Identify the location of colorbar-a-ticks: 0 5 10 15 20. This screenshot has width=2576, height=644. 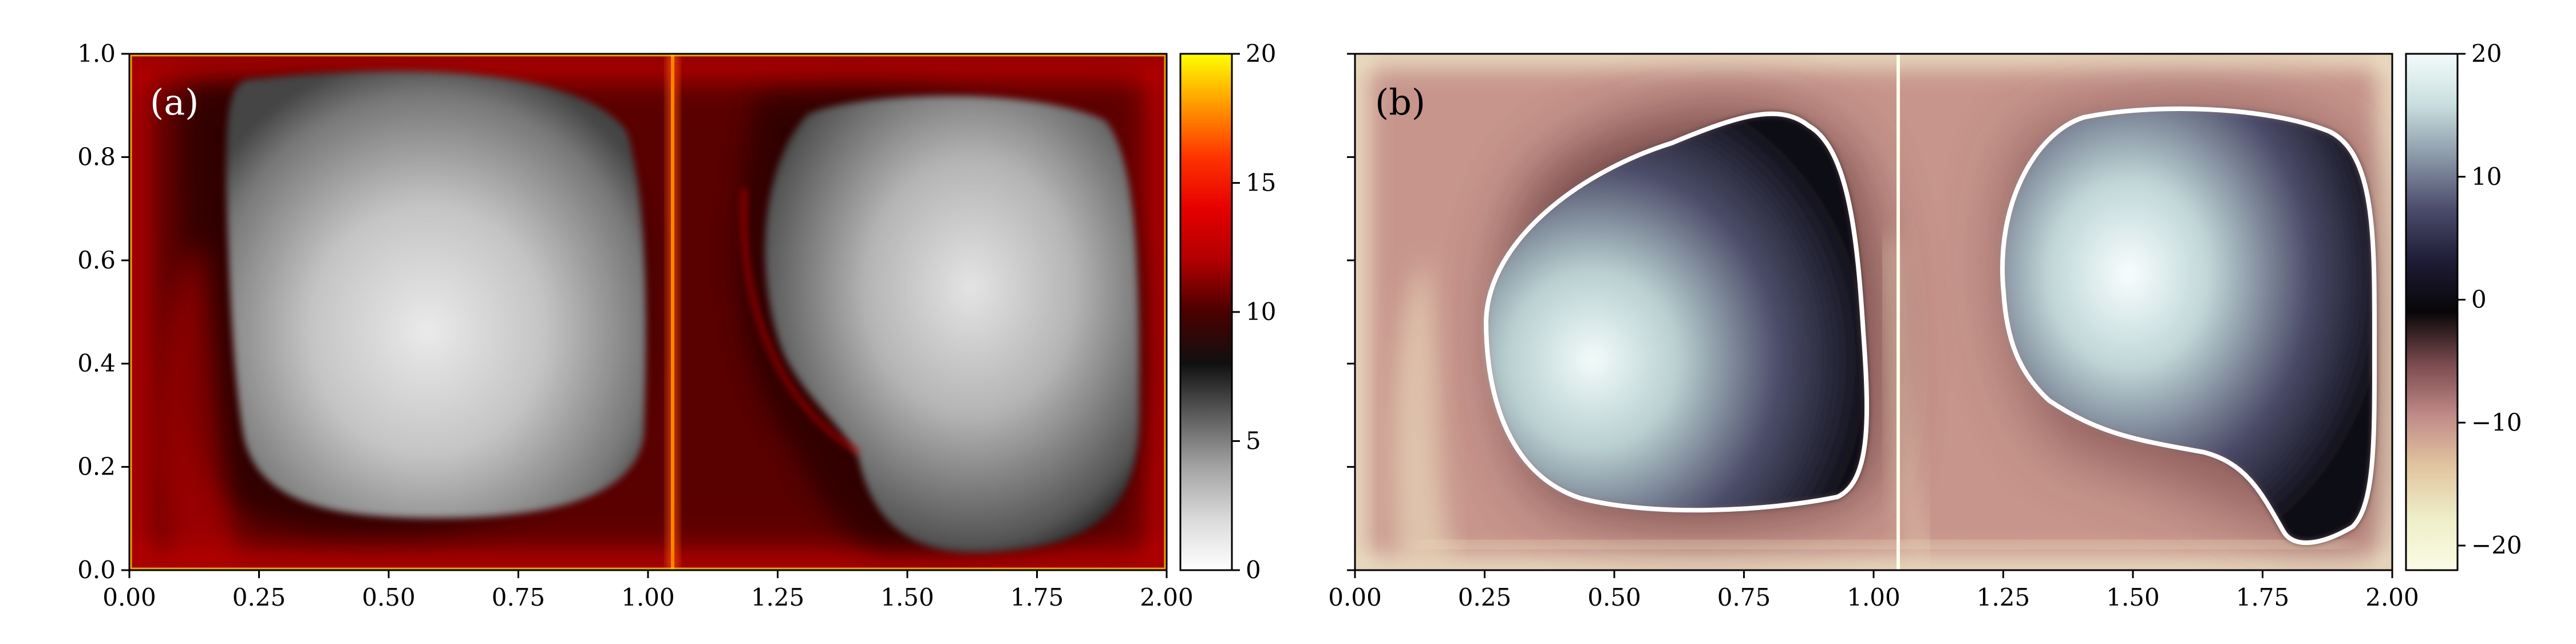
(1254, 311).